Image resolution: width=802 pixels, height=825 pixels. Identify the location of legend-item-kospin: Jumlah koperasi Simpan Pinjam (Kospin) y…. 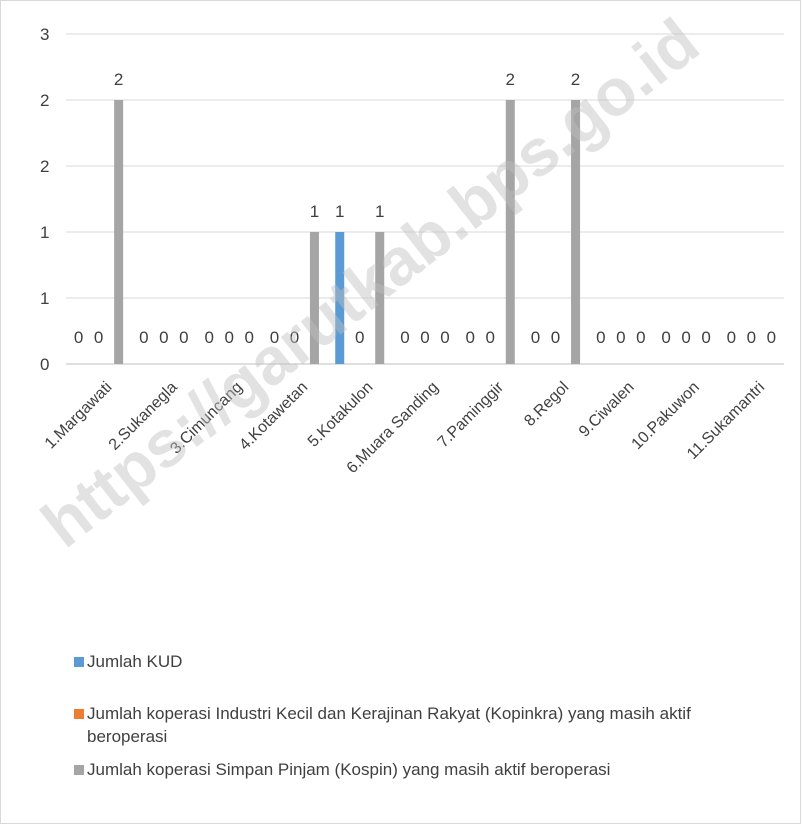
(419, 769).